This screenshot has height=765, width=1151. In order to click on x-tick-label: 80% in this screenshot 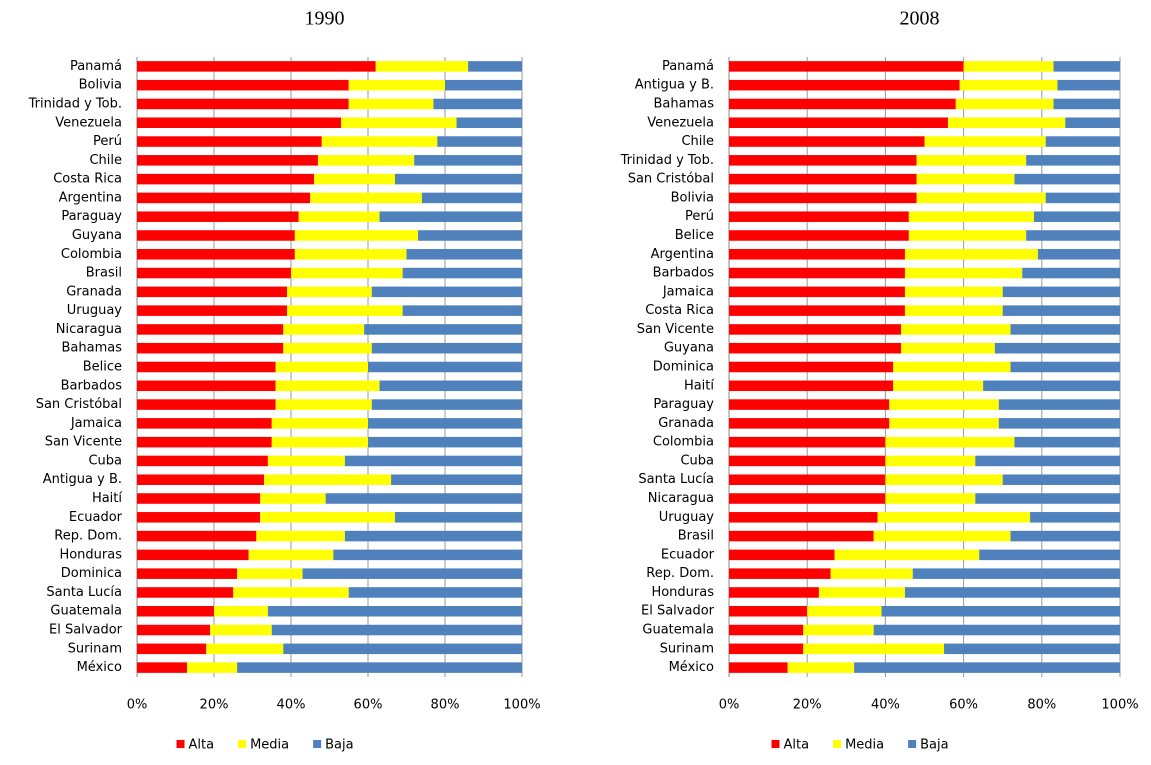, I will do `click(1041, 705)`.